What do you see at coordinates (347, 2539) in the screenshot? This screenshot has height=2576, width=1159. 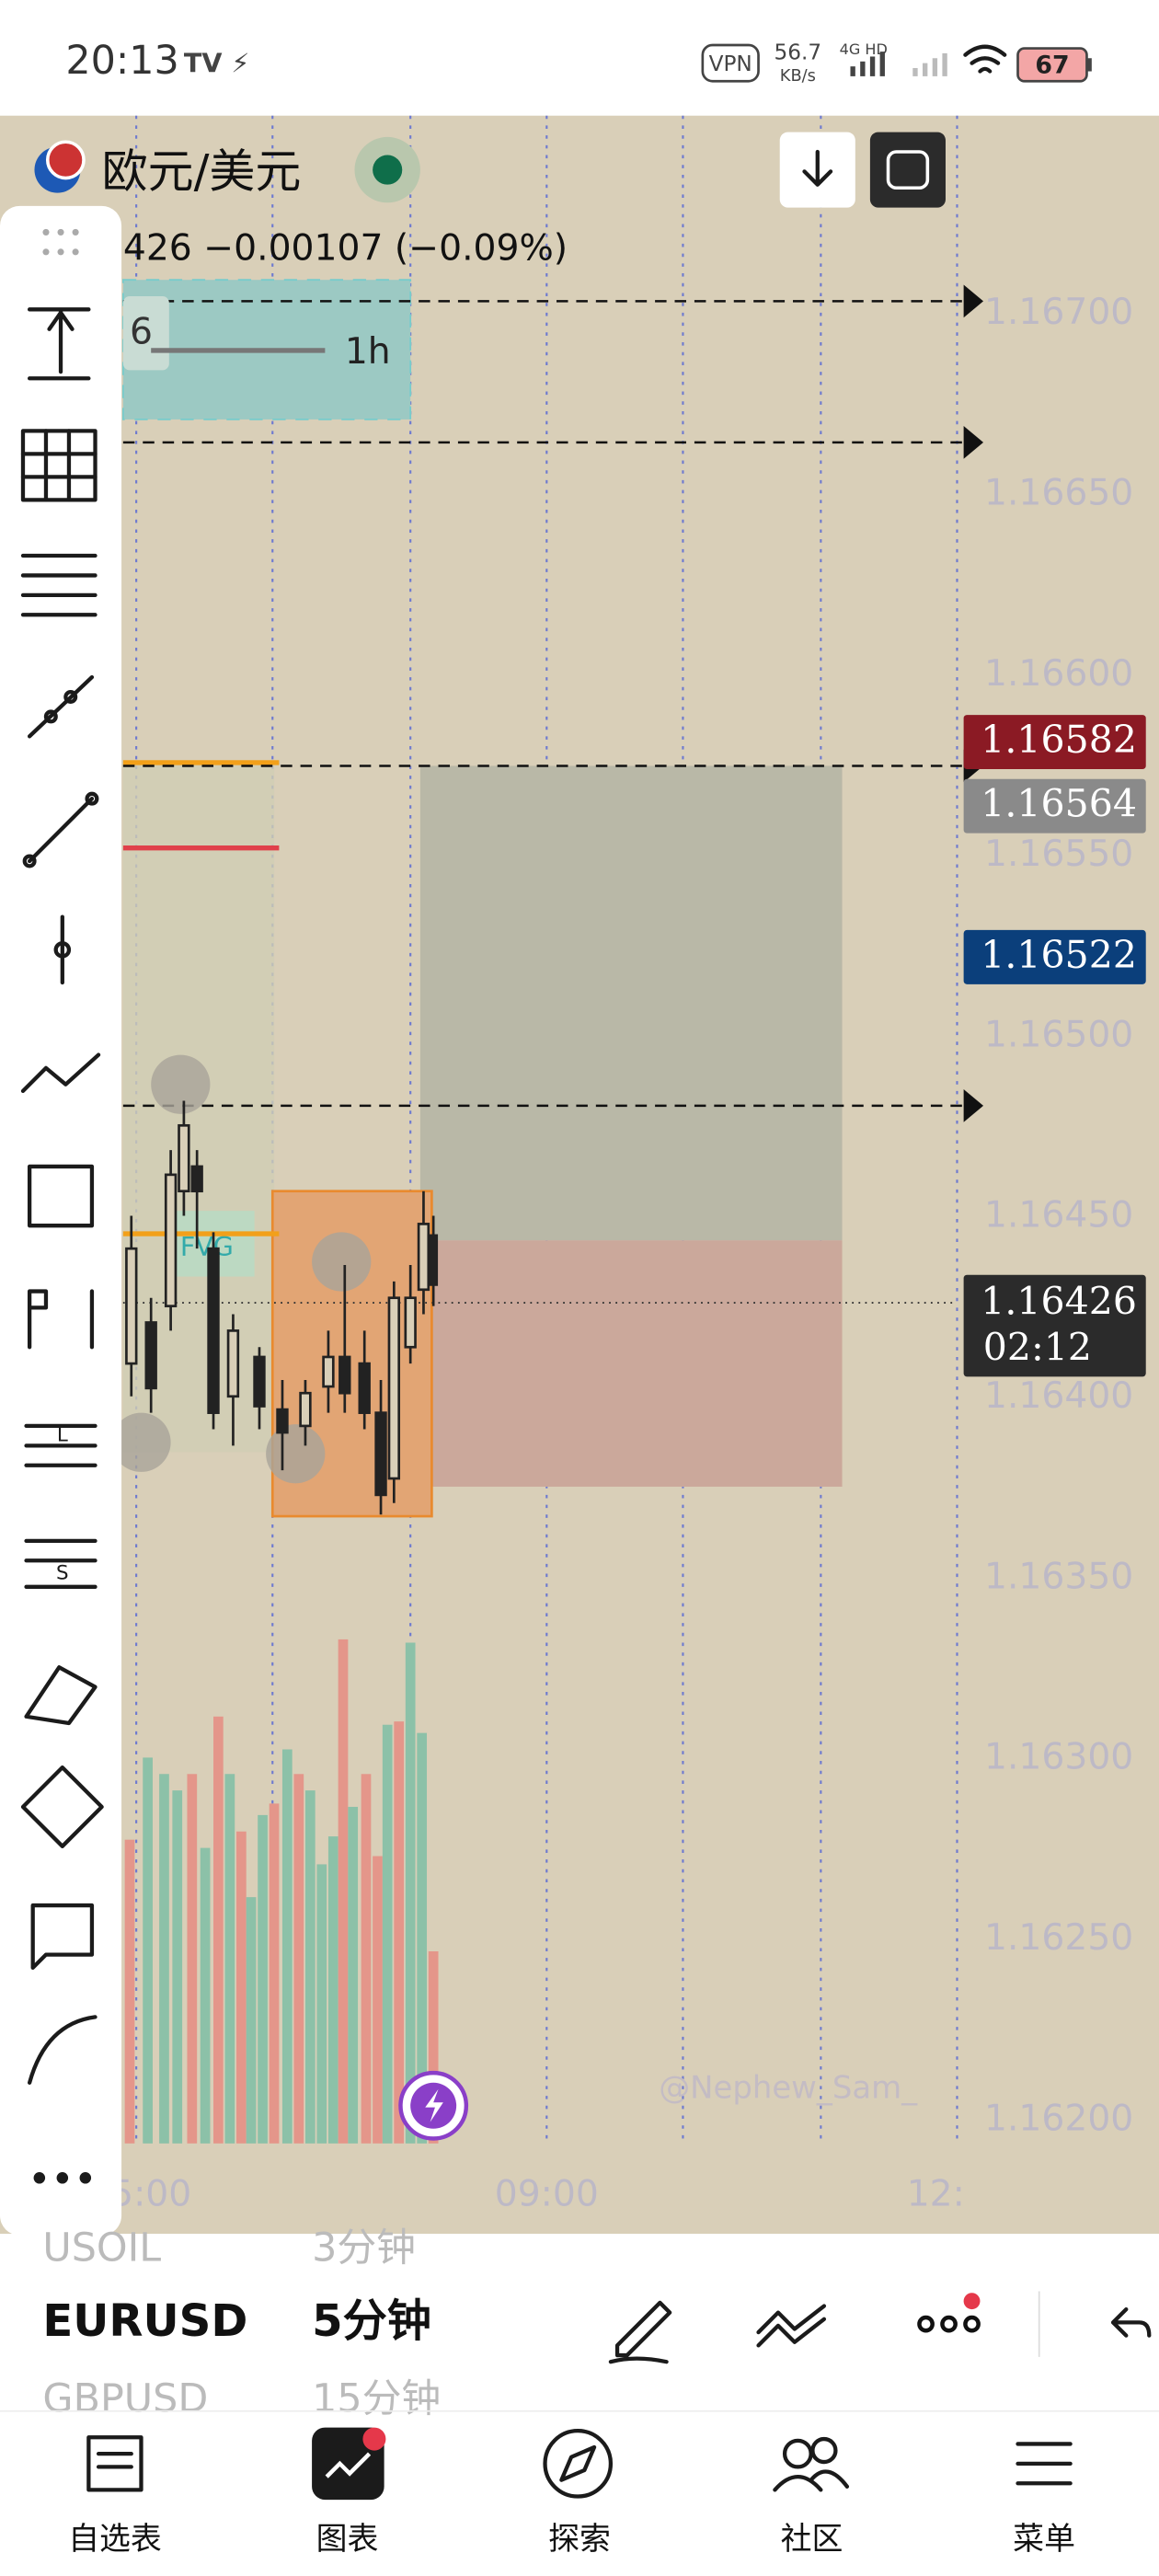 I see `nav-label: 图表` at bounding box center [347, 2539].